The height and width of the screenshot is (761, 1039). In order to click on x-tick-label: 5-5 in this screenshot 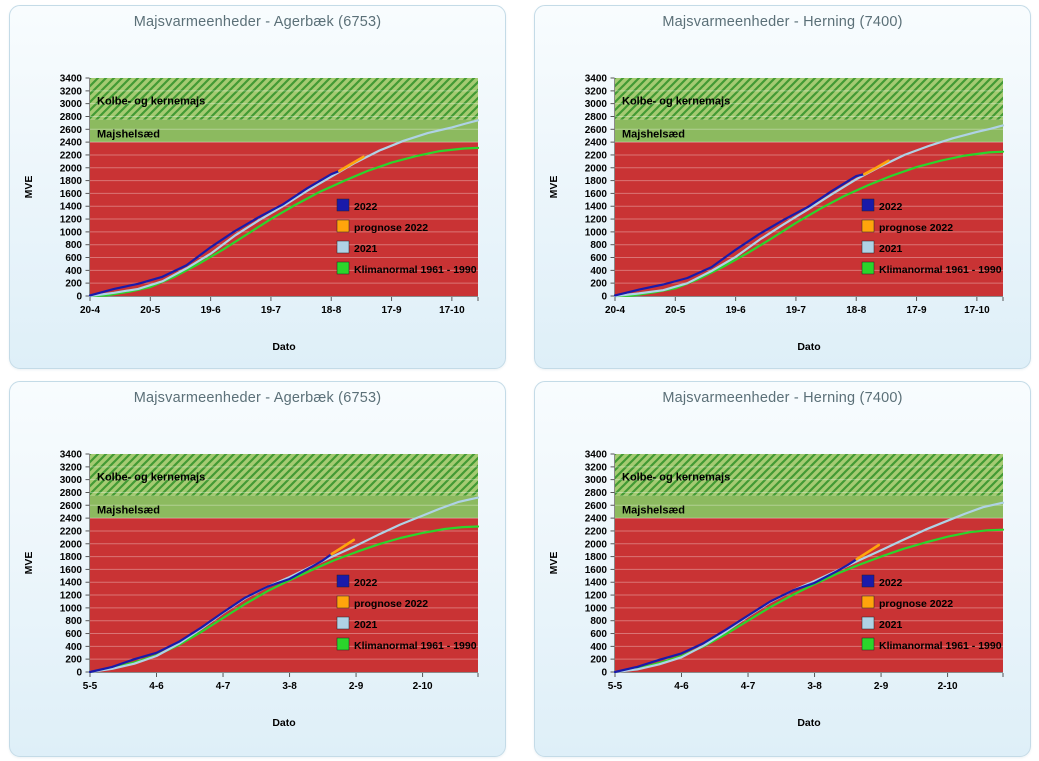, I will do `click(615, 686)`.